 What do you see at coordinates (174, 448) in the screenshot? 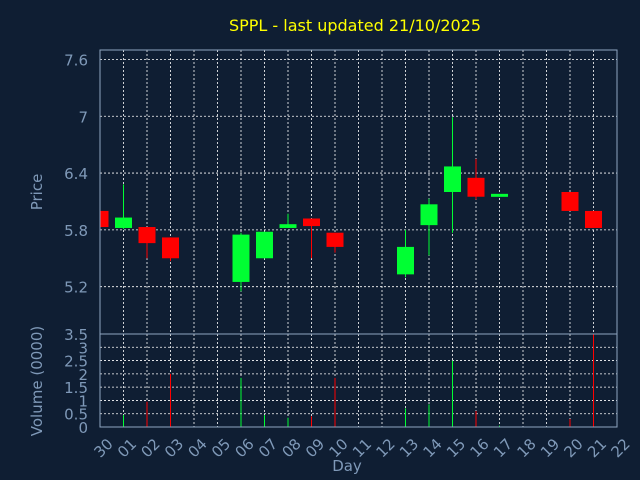
I see `x-tick-label: 03` at bounding box center [174, 448].